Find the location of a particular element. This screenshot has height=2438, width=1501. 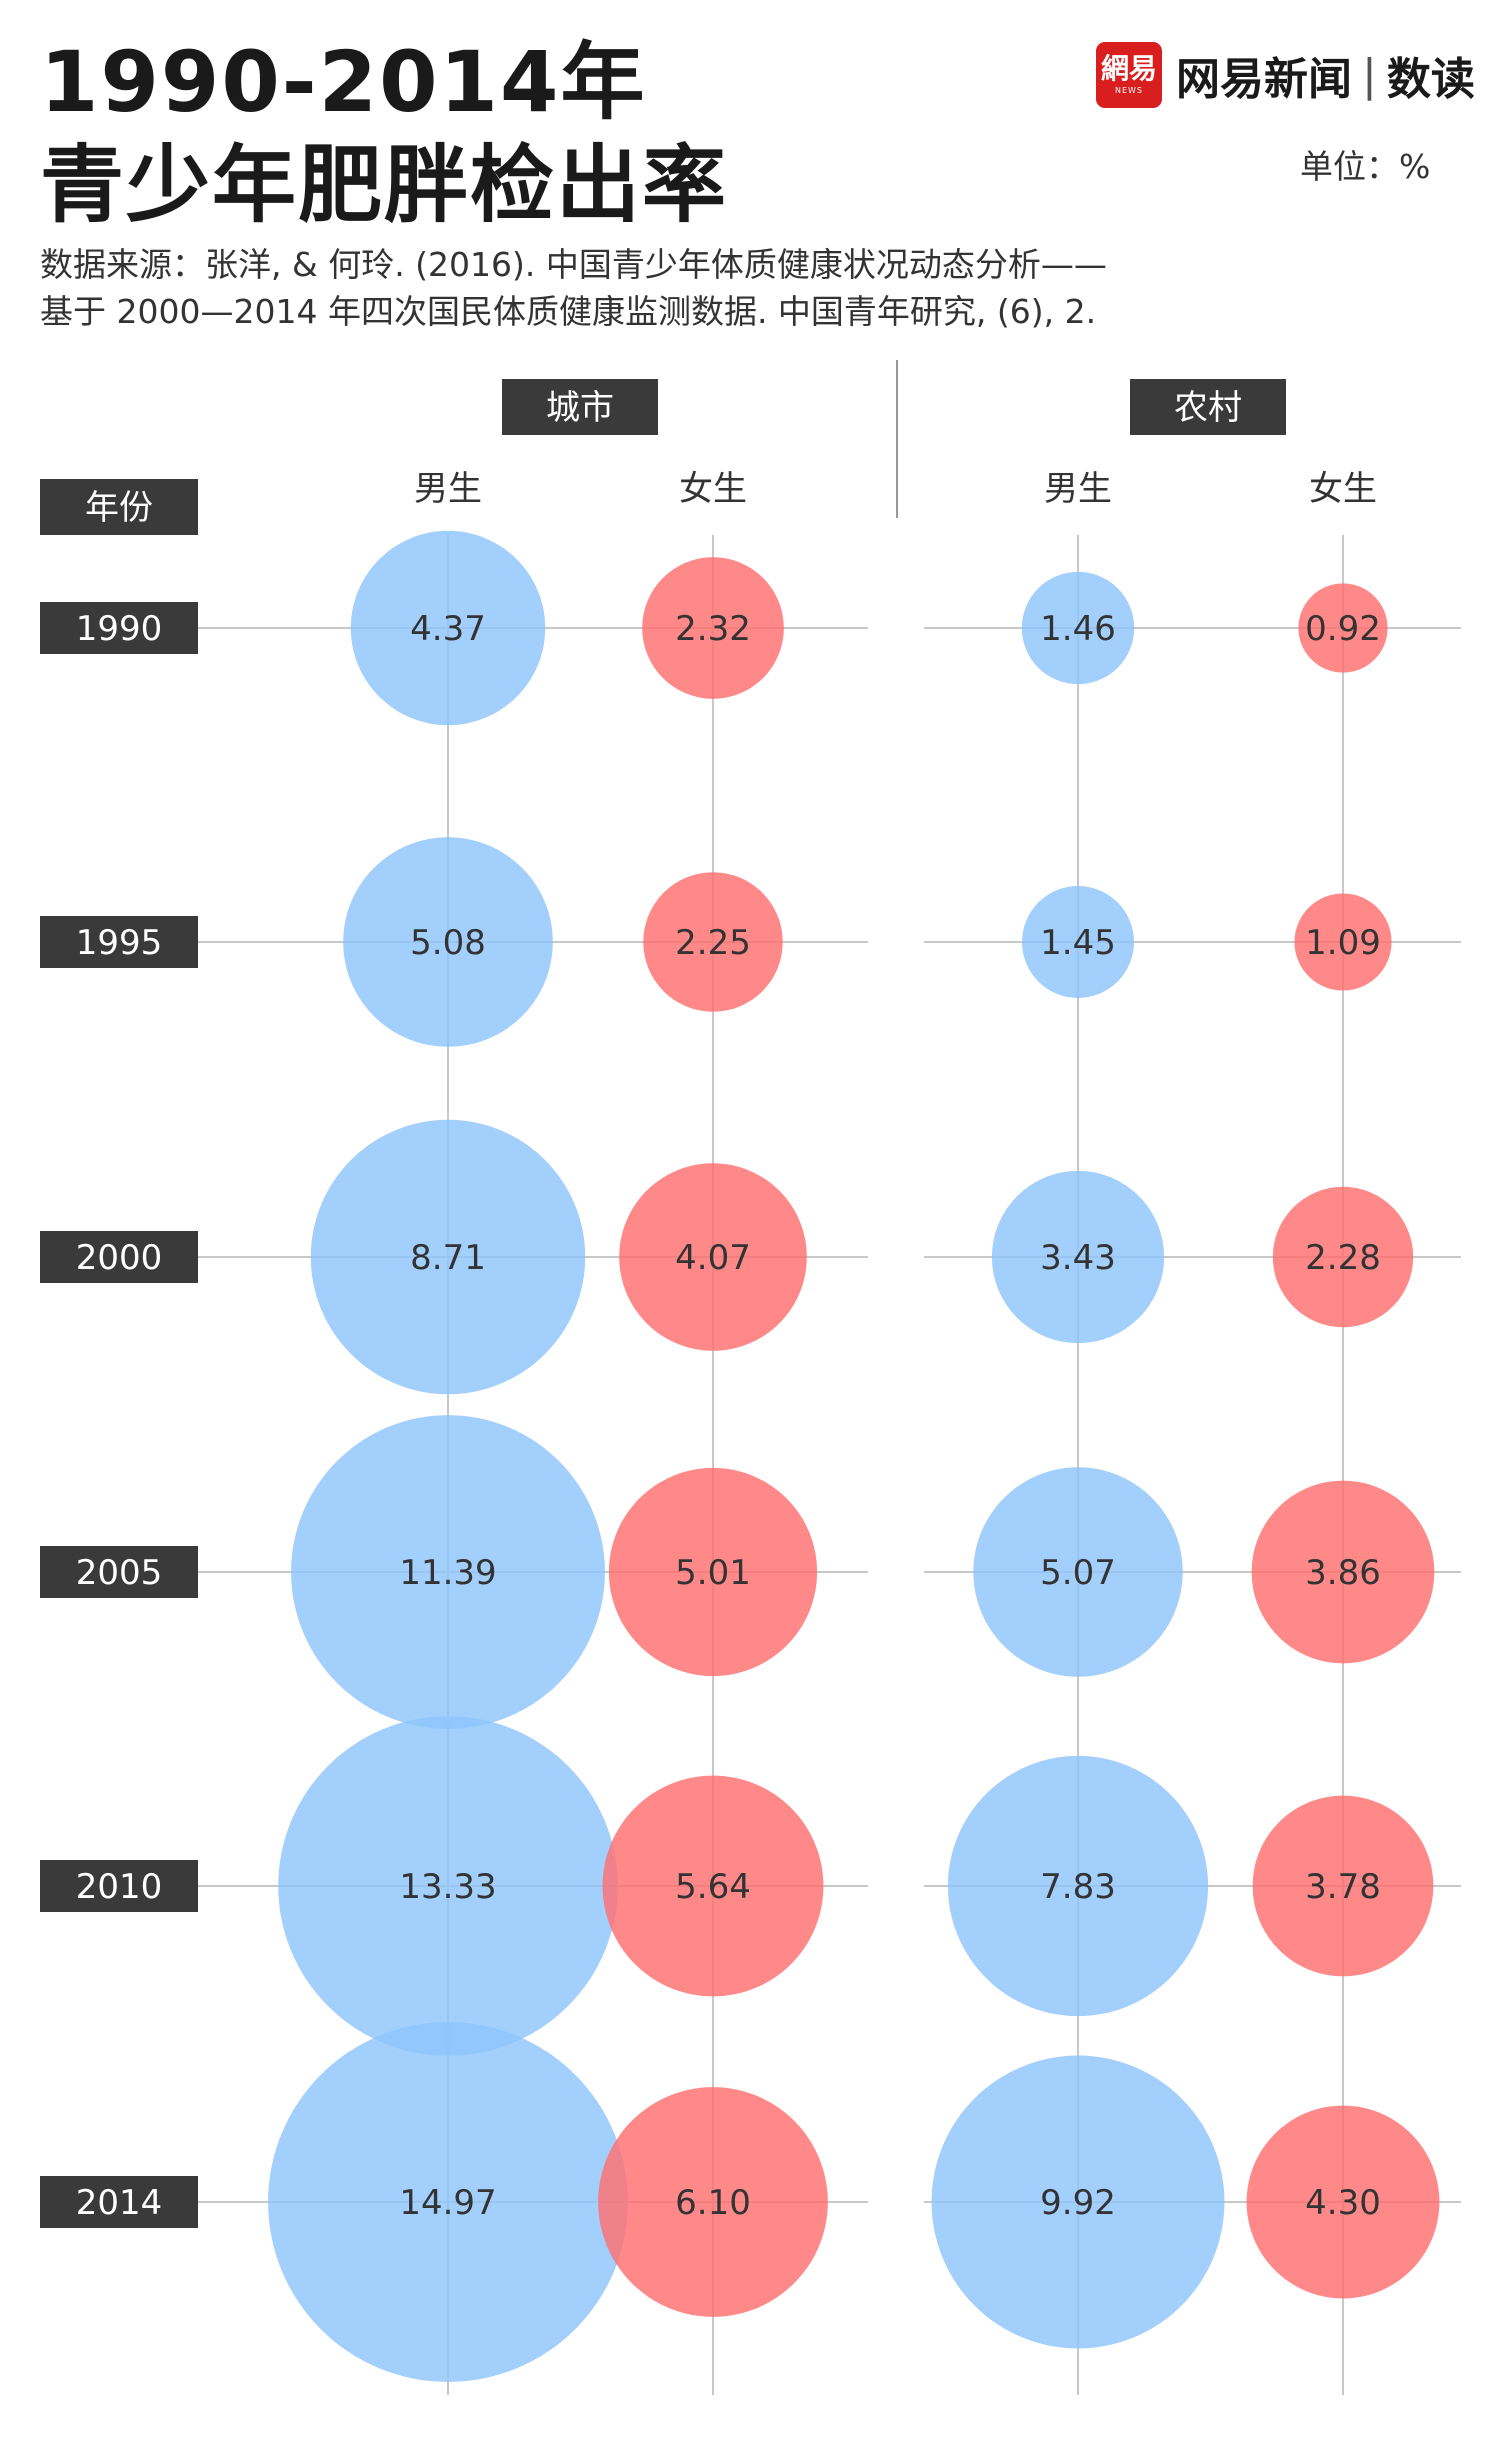

value-label: 1.45 is located at coordinates (1078, 943).